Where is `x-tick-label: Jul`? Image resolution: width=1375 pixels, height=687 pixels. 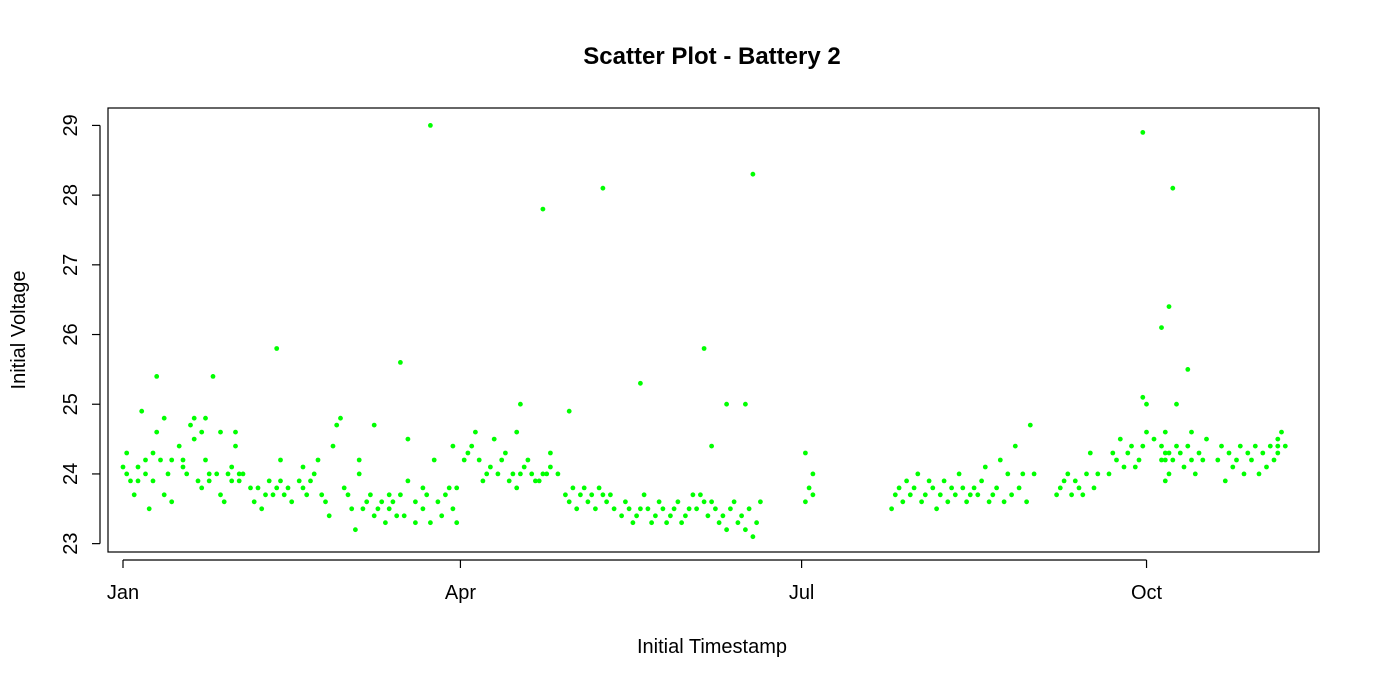 x-tick-label: Jul is located at coordinates (802, 593).